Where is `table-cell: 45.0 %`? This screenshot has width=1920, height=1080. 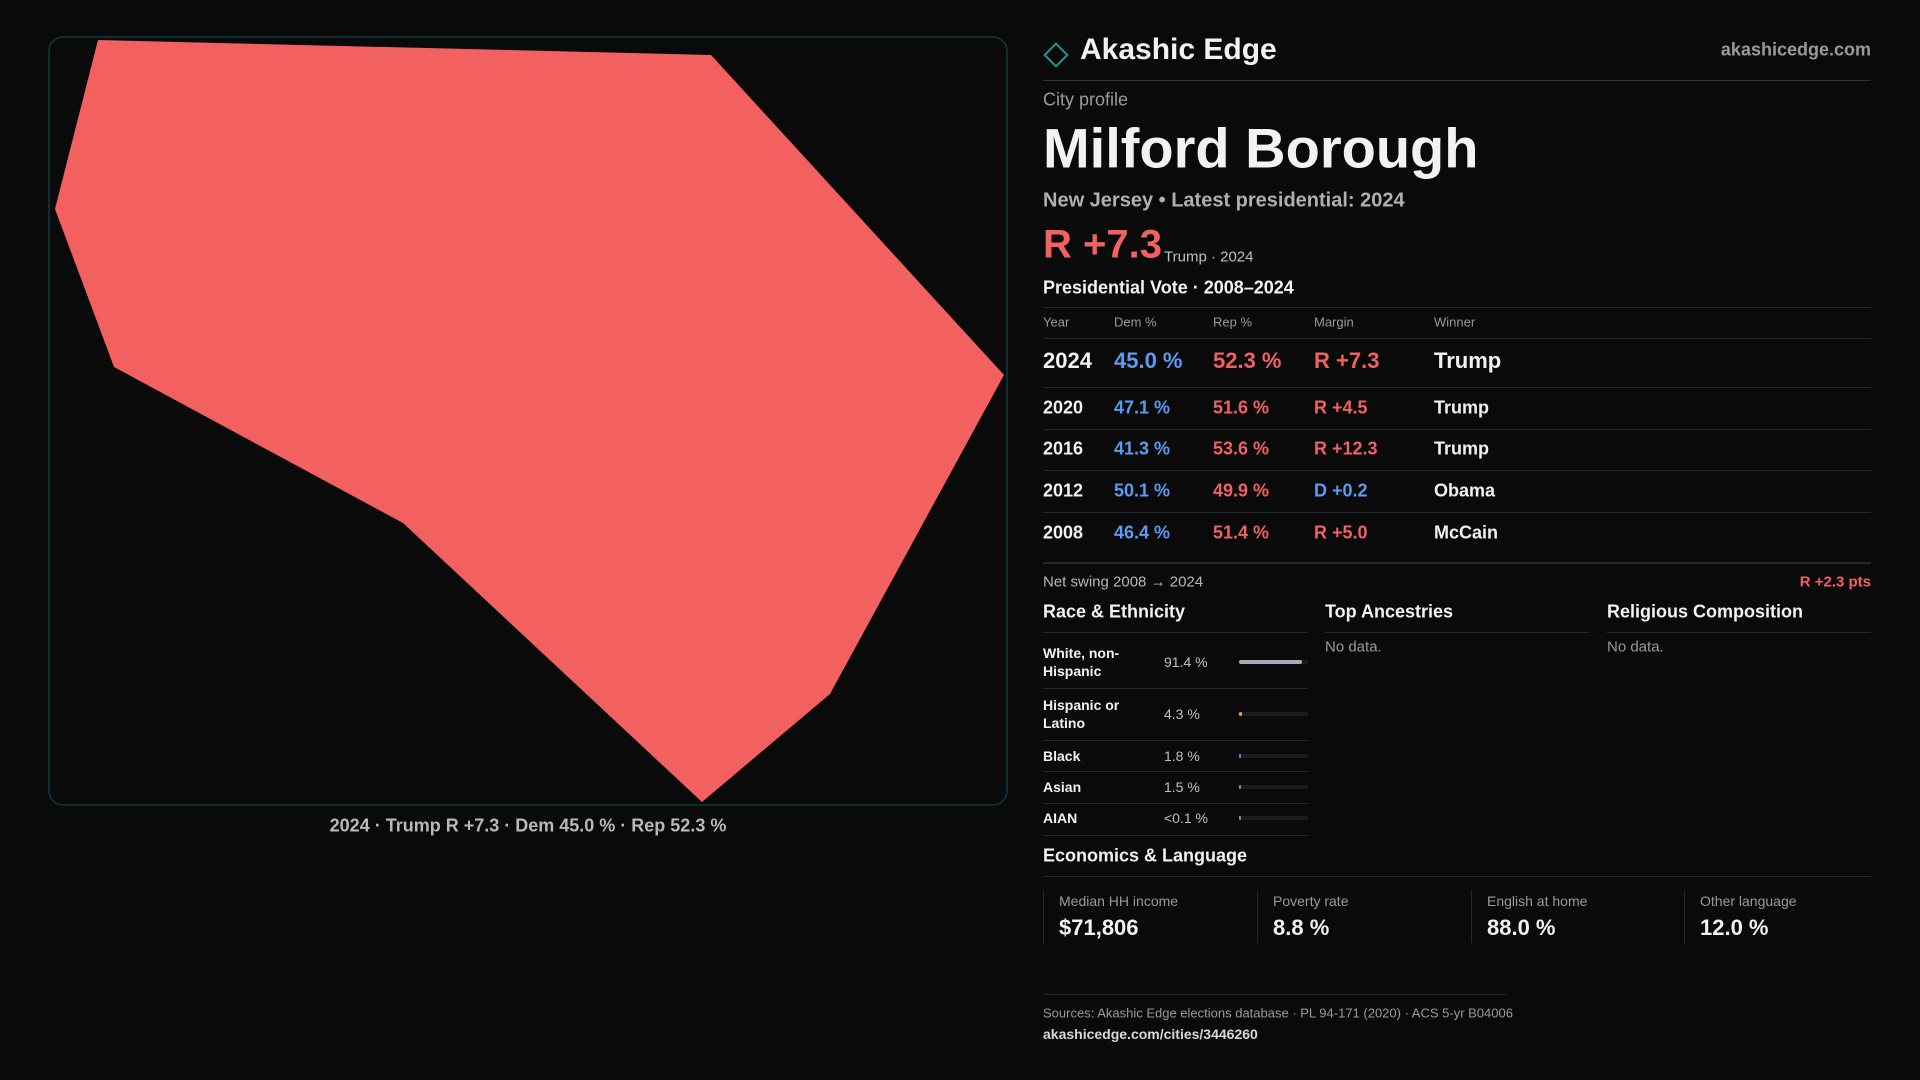 table-cell: 45.0 % is located at coordinates (1148, 360).